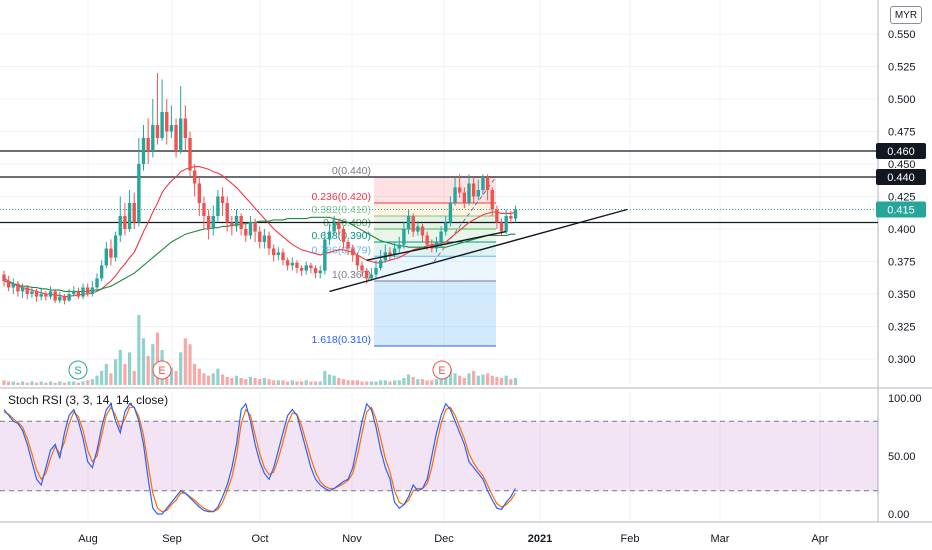 The width and height of the screenshot is (932, 550). I want to click on price-badge-label: 0.440, so click(901, 178).